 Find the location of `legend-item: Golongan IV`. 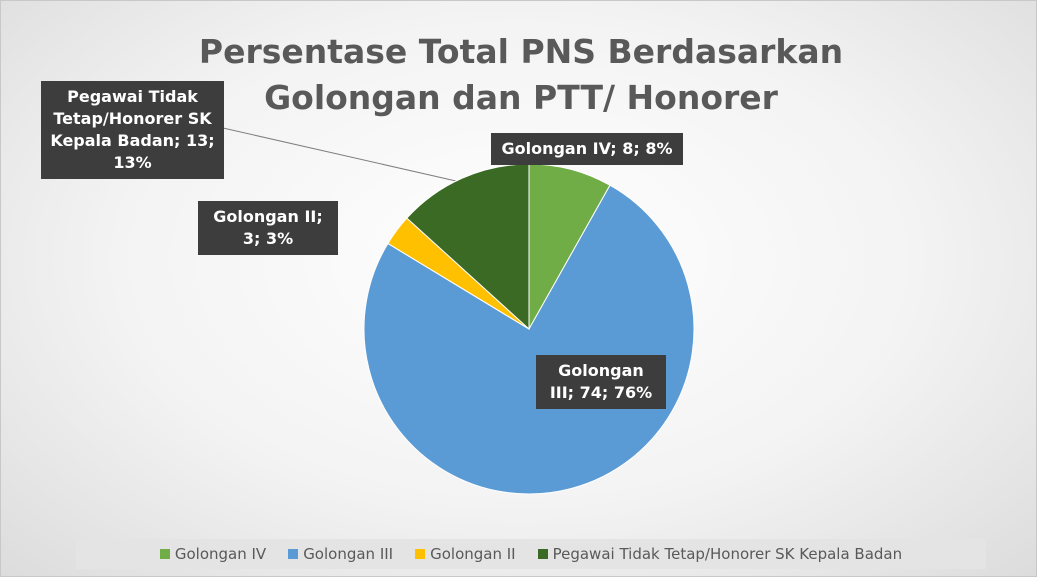

legend-item: Golongan IV is located at coordinates (213, 554).